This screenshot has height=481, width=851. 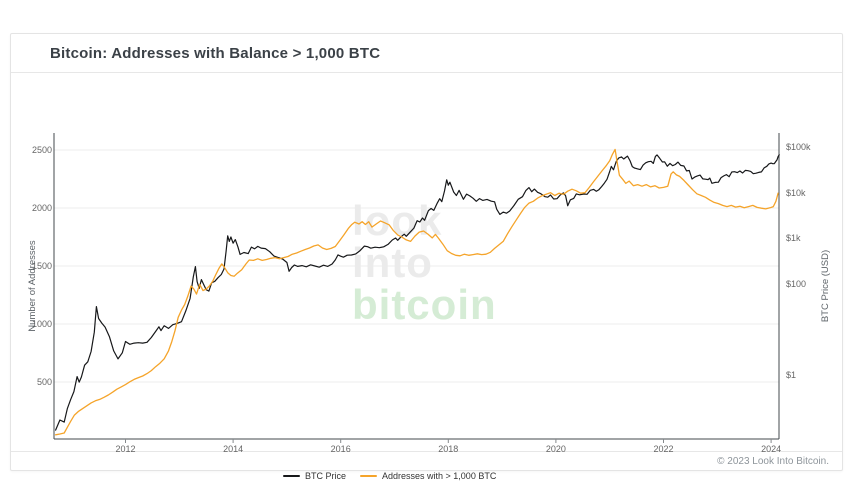 What do you see at coordinates (291, 476) in the screenshot?
I see `legend-line-swatch-btc` at bounding box center [291, 476].